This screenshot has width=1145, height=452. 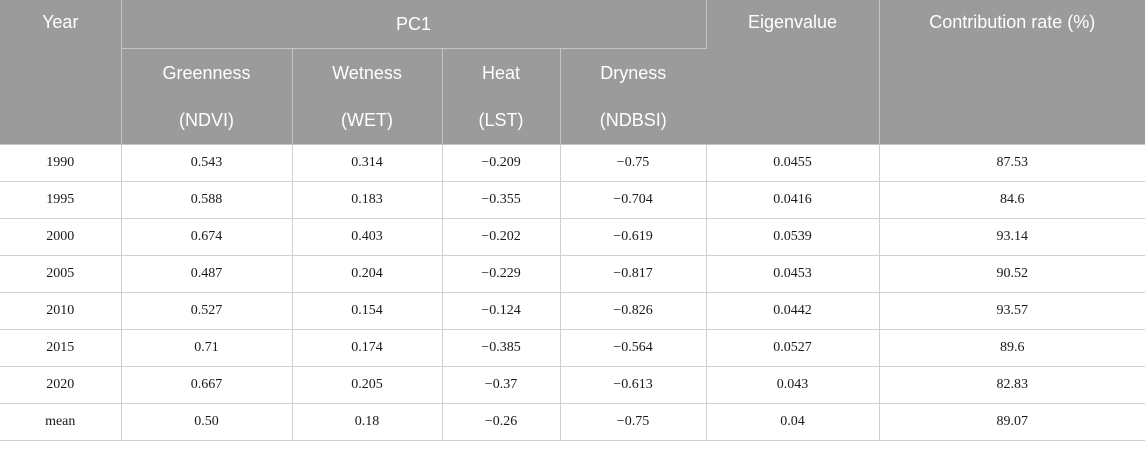 I want to click on contribution-rate-cell: 90.52, so click(x=1012, y=274).